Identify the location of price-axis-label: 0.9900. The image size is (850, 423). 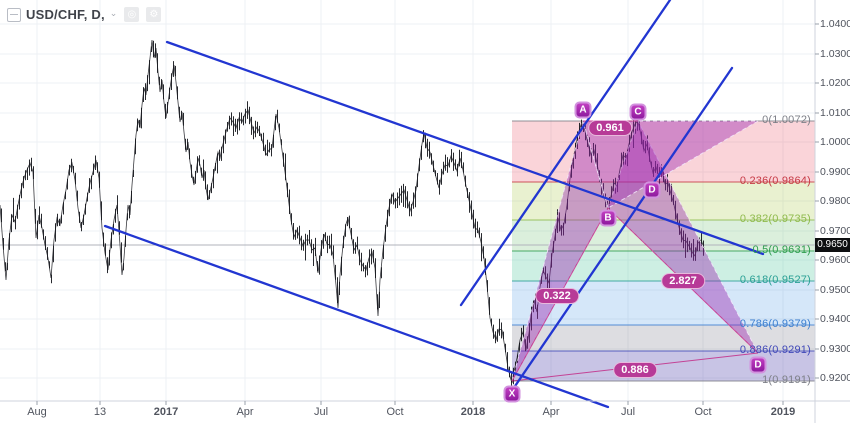
(835, 172).